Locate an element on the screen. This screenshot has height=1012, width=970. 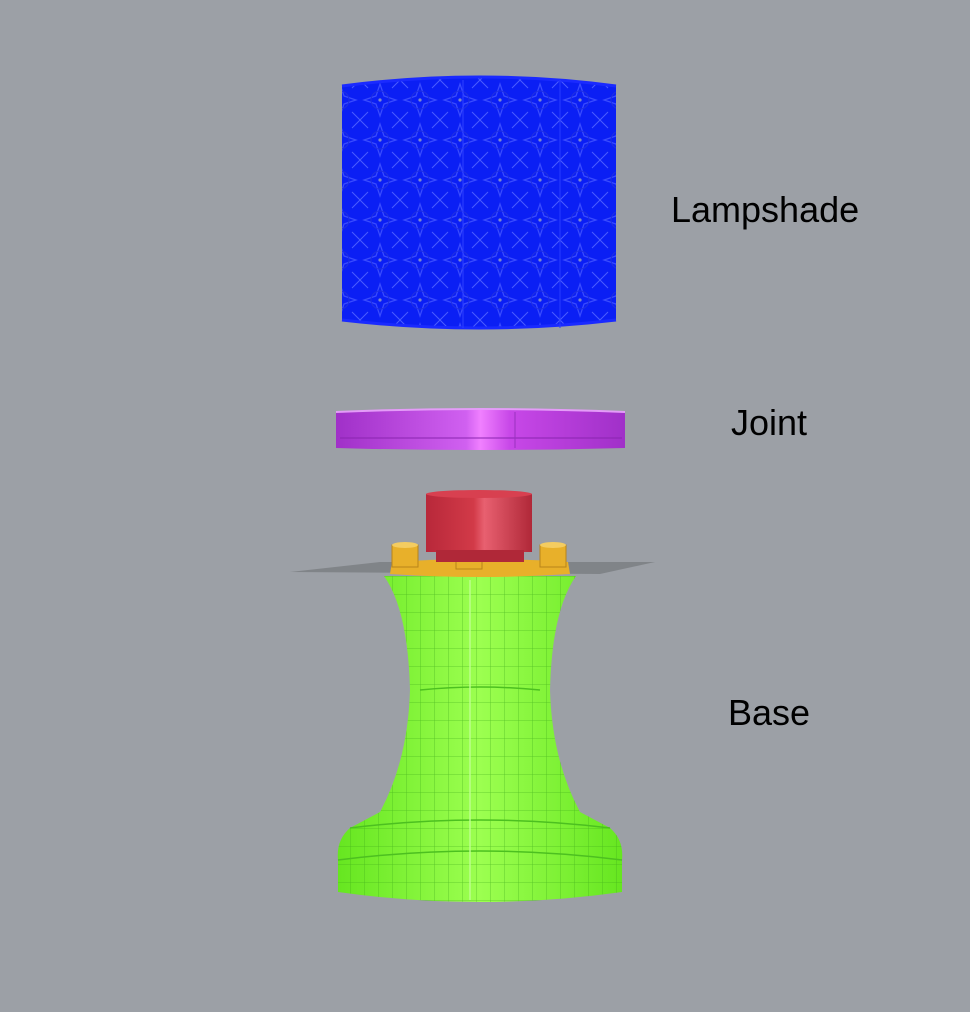
lampshade-label: Lampshade is located at coordinates (765, 209).